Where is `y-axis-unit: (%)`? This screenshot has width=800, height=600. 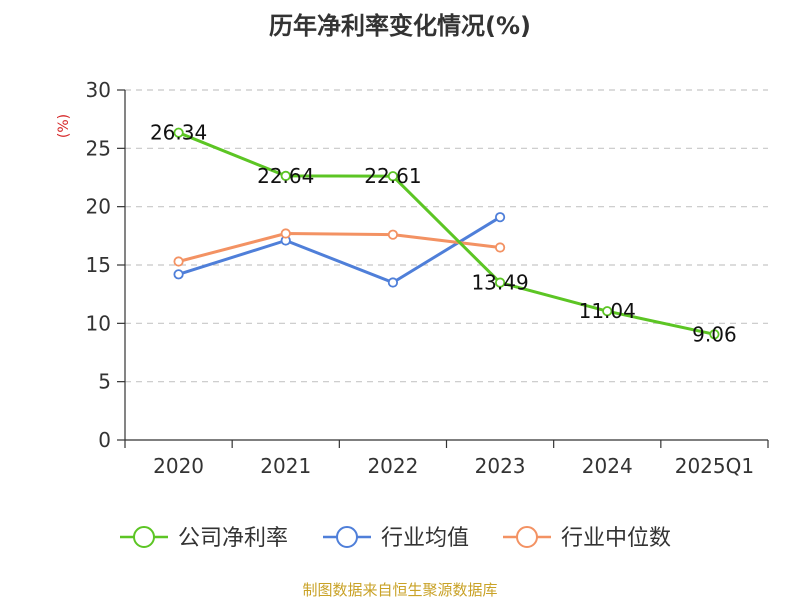 y-axis-unit: (%) is located at coordinates (64, 126).